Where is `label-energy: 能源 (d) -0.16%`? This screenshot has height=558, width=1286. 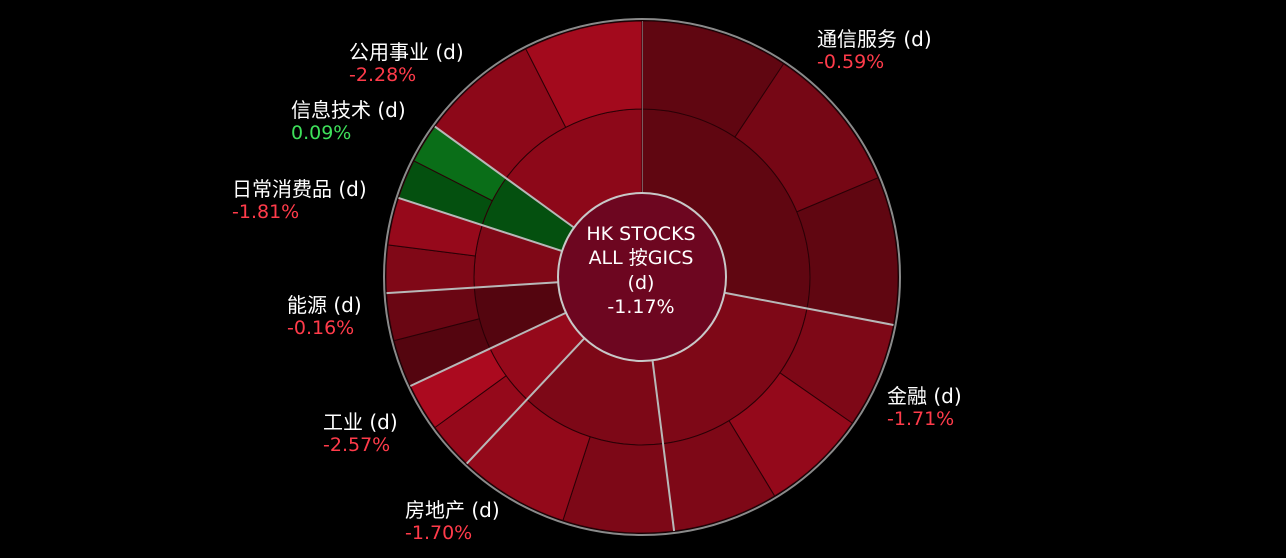
label-energy: 能源 (d) -0.16% is located at coordinates (324, 316).